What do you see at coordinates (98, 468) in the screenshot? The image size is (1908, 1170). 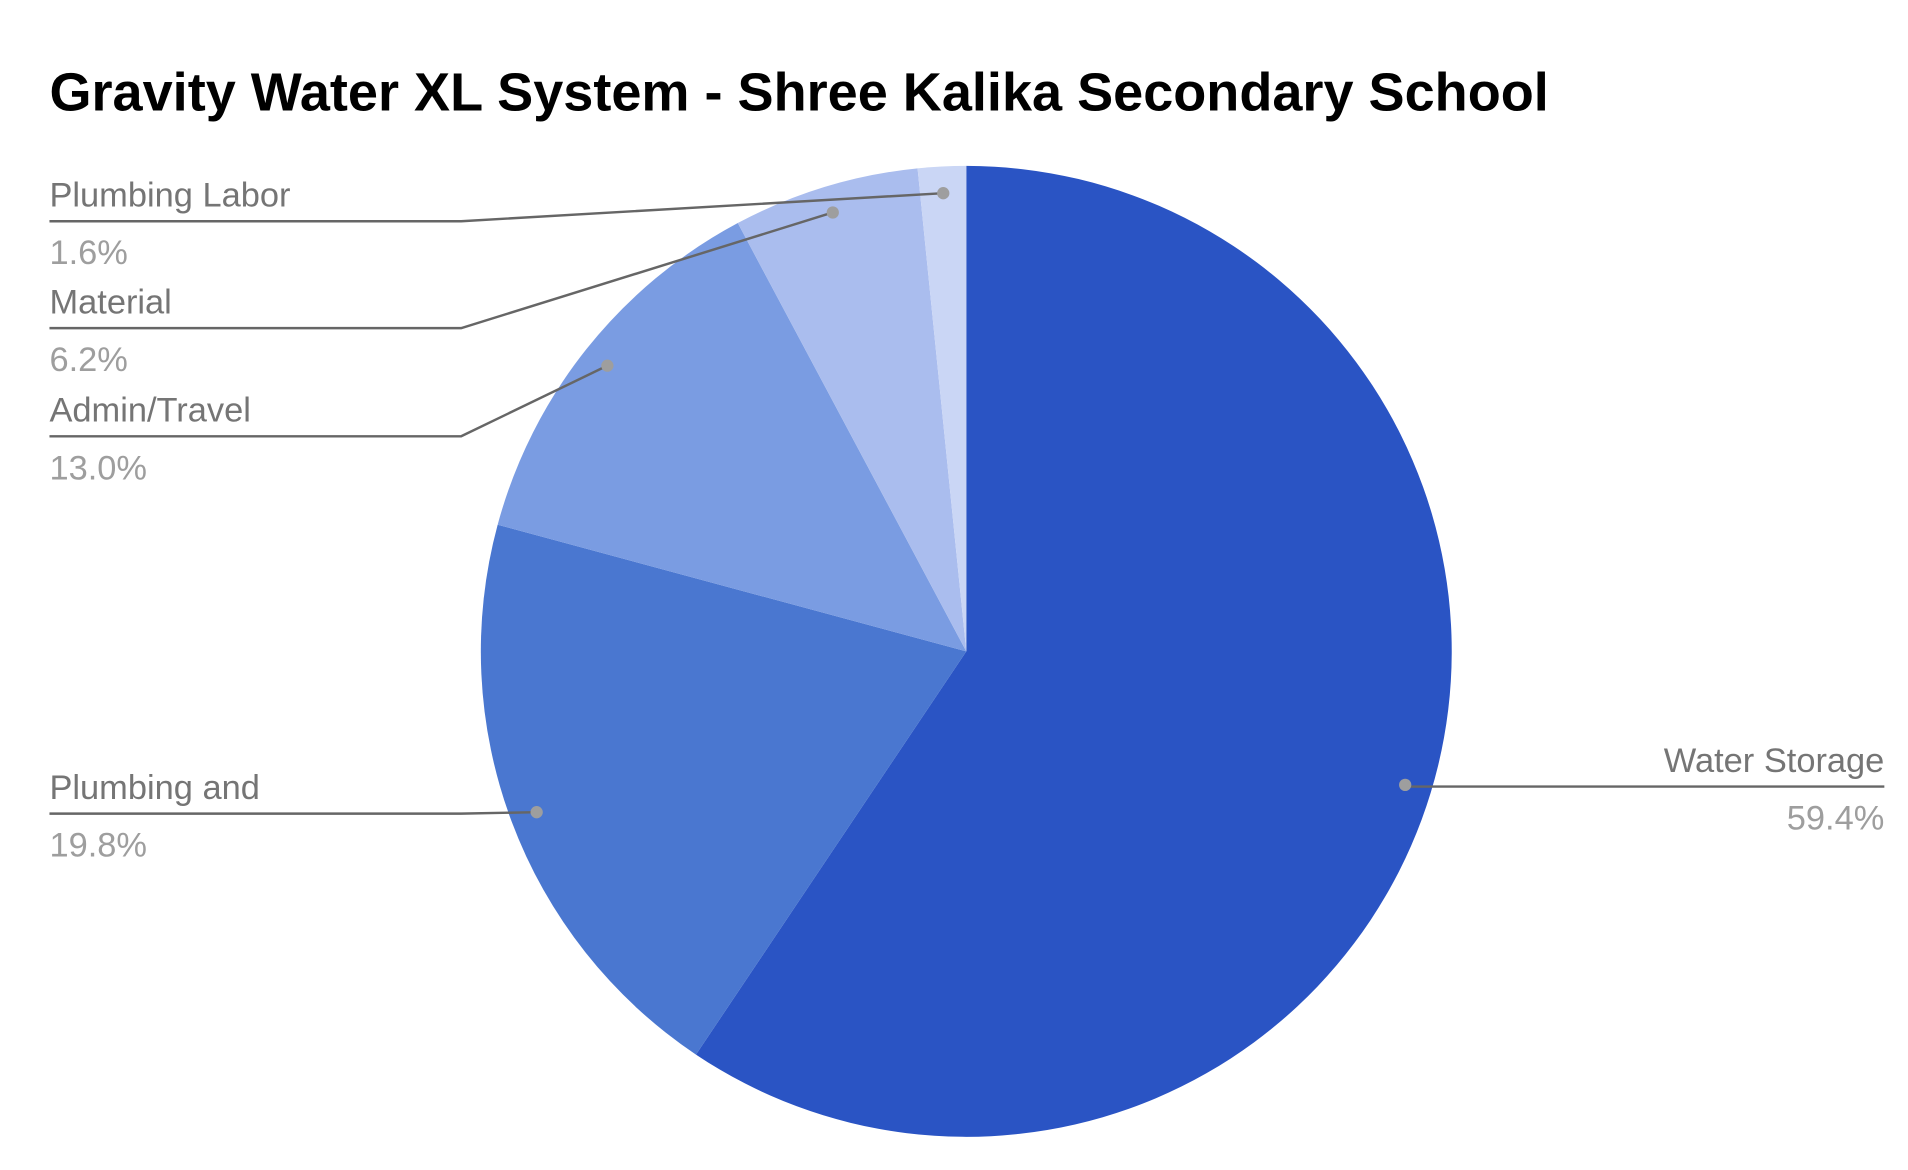 I see `slice-value-label: 13.0%` at bounding box center [98, 468].